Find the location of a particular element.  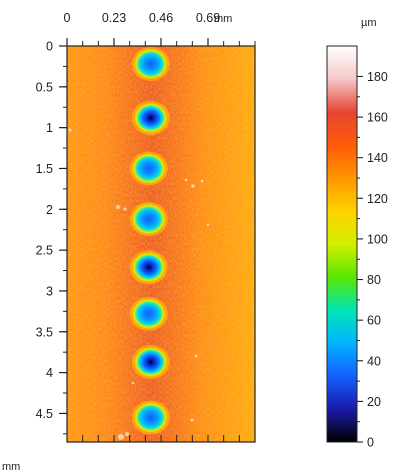

colorbar-scale is located at coordinates (342, 244).